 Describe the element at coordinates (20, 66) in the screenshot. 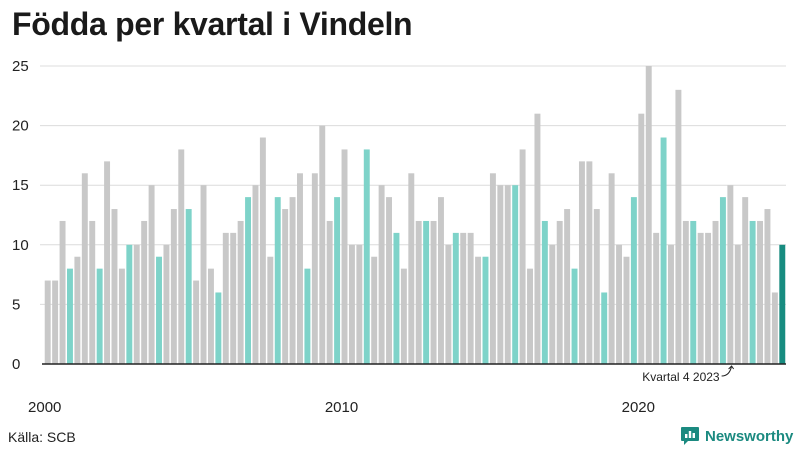

I see `y-tick-label: 25` at that location.